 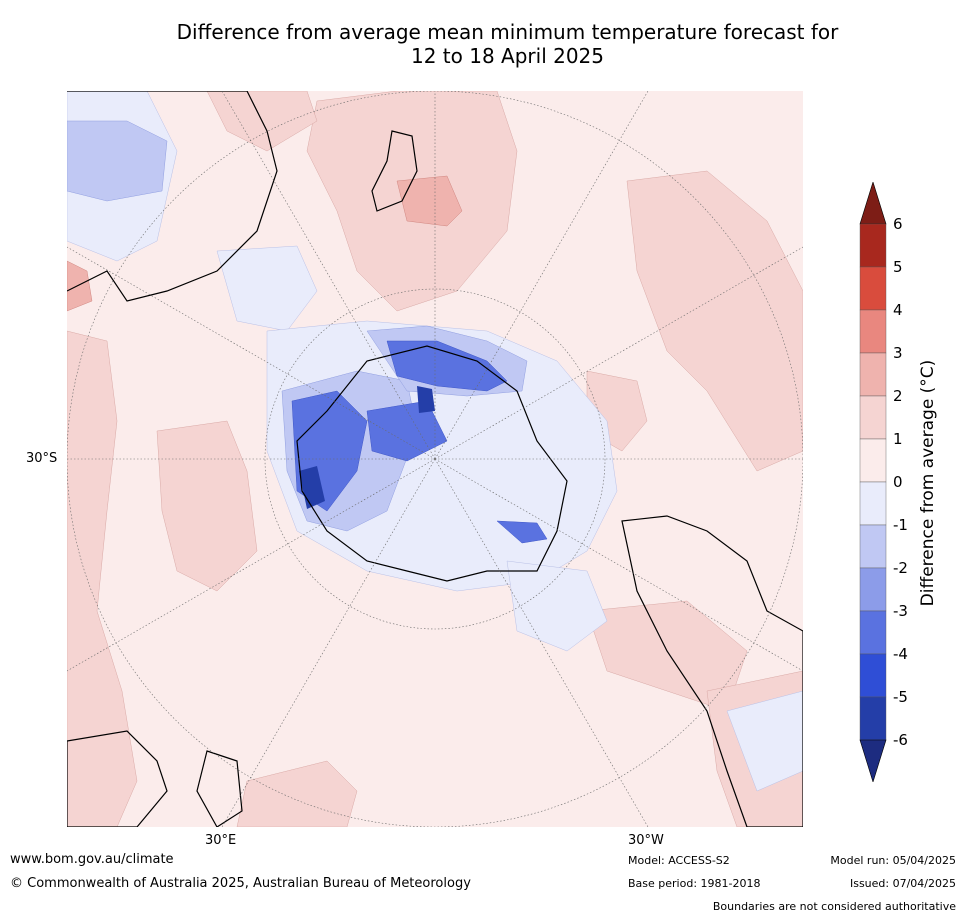 I want to click on colorbar-tick-label: 0, so click(x=898, y=482).